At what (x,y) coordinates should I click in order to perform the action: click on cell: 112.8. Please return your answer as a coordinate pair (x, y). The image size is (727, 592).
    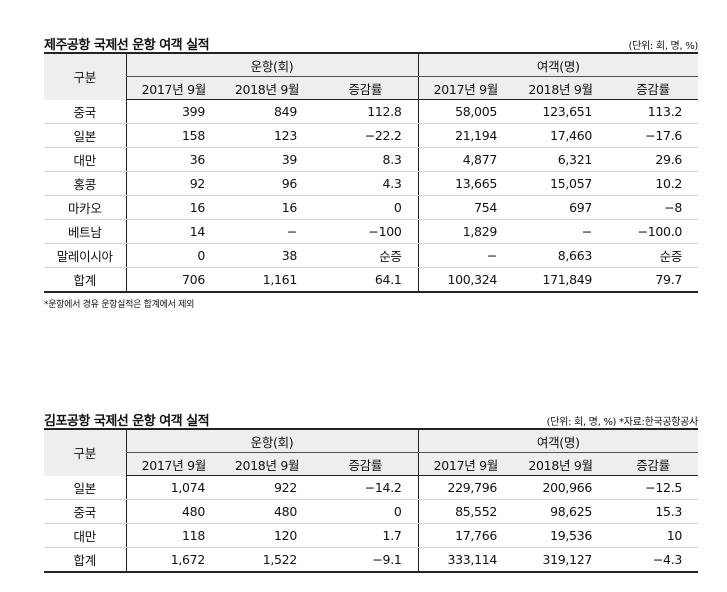
    Looking at the image, I should click on (366, 111).